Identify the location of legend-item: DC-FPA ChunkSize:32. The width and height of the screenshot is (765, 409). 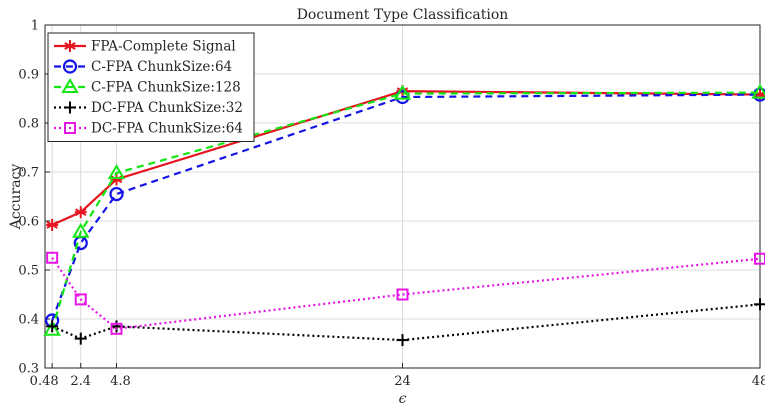
(148, 108).